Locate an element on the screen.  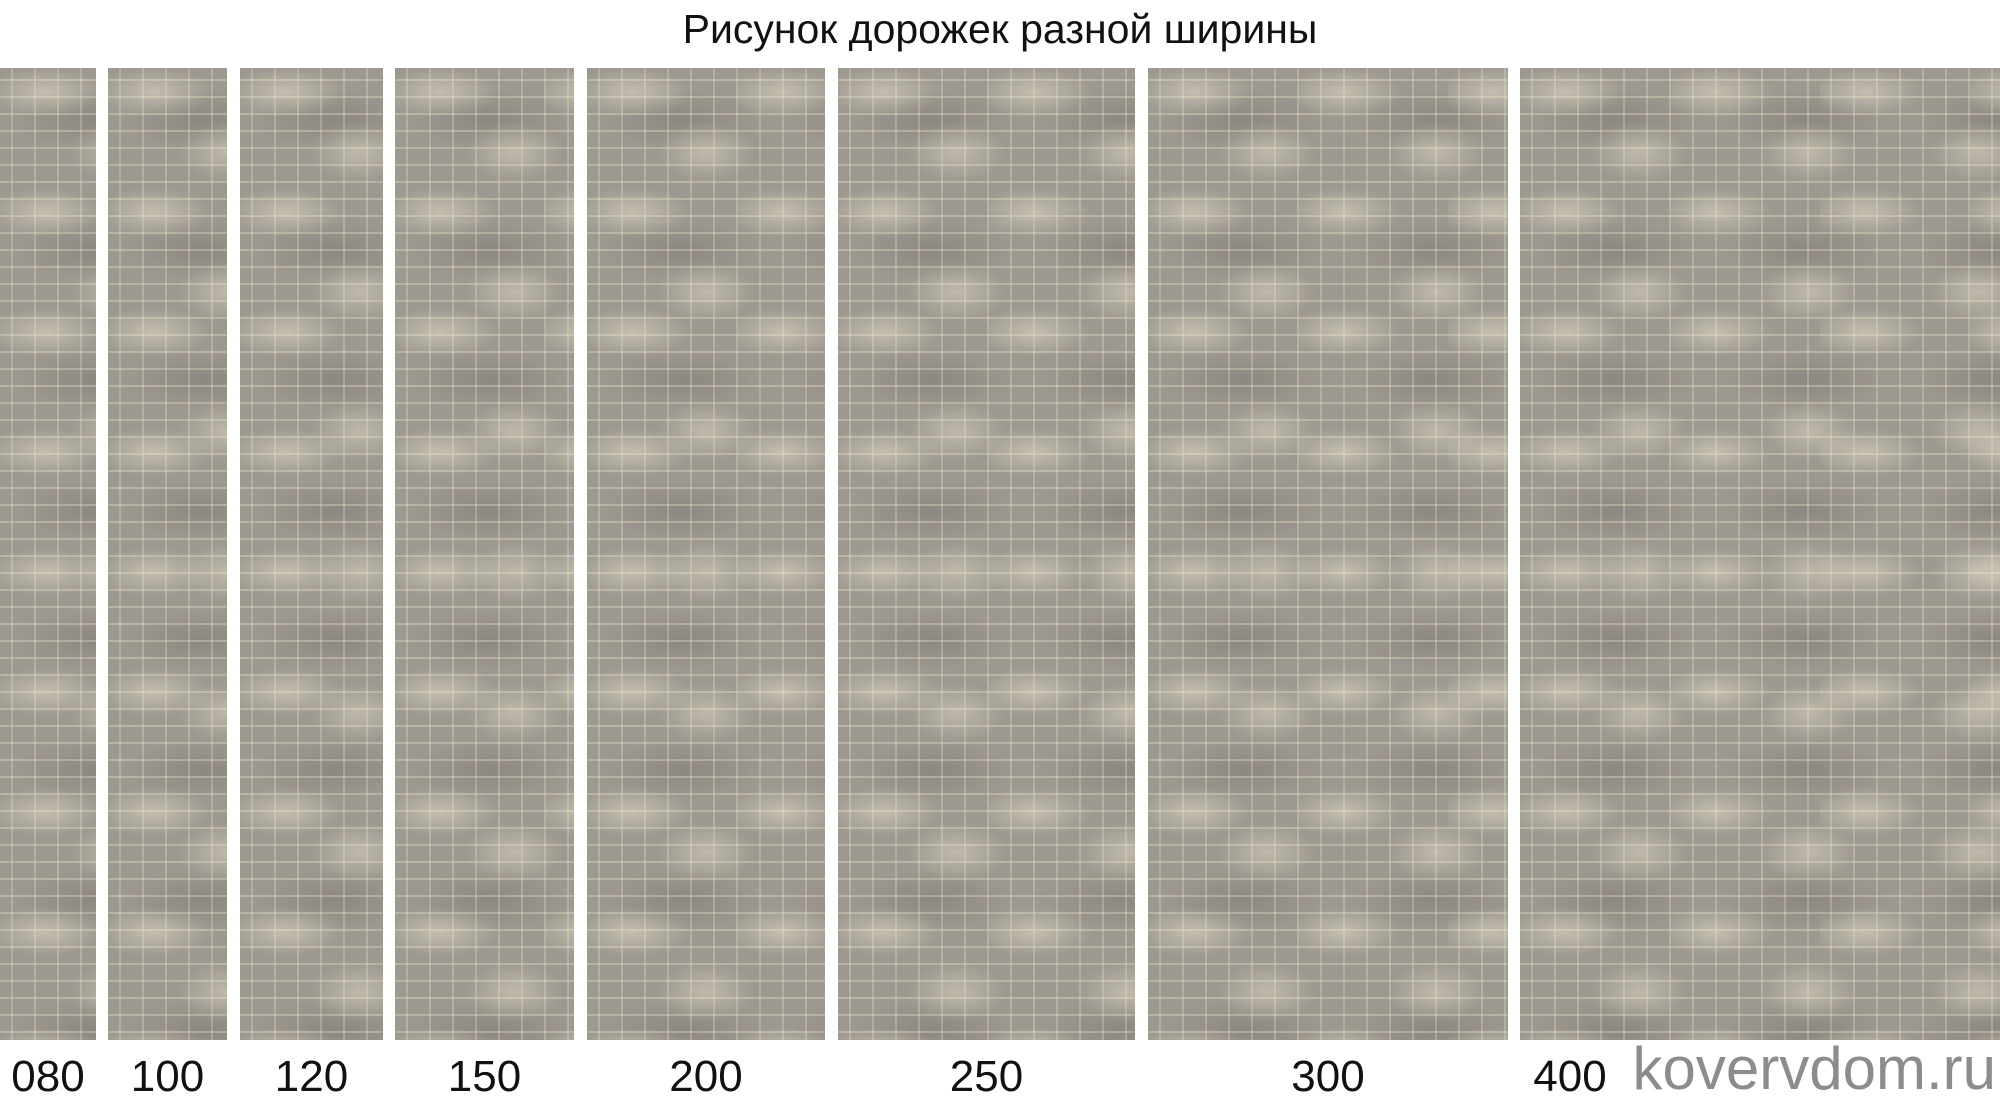
page-title: Рисунок дорожек разной ширины is located at coordinates (1000, 29).